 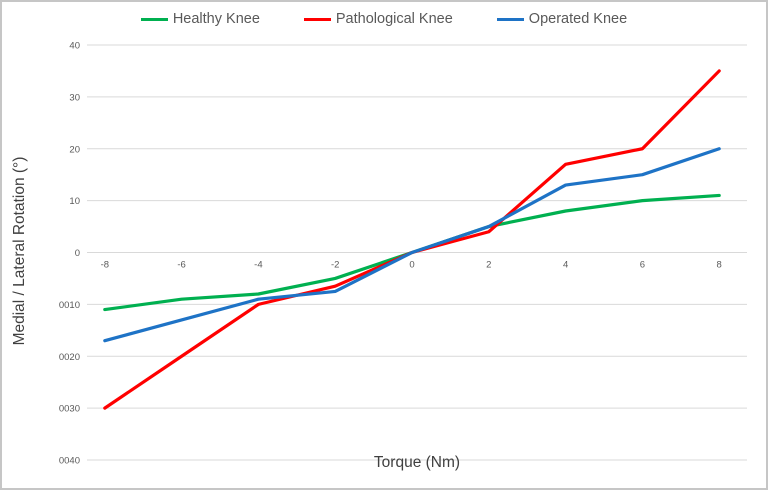 I want to click on y-tick-label: 0, so click(x=77, y=253).